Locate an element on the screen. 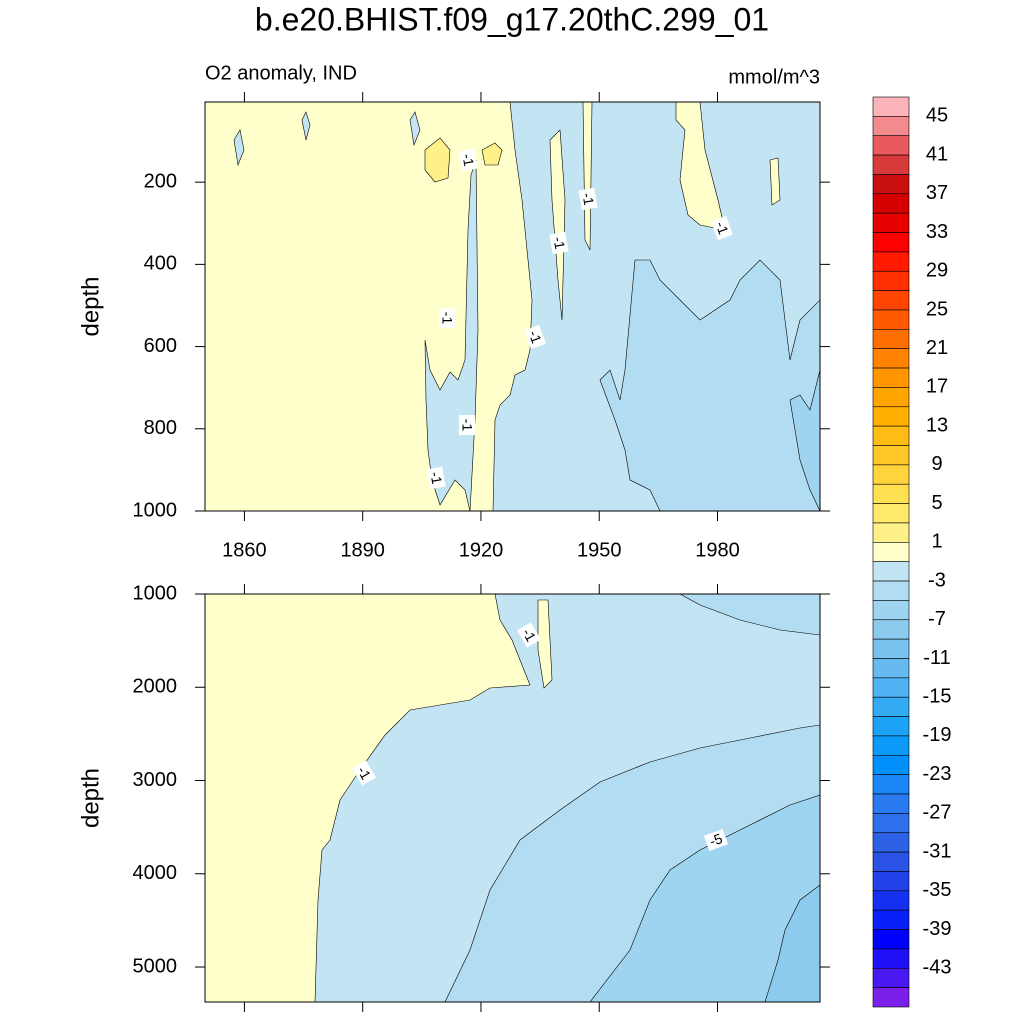 This screenshot has height=1029, width=1024. right-label: mmol/m^3 is located at coordinates (774, 77).